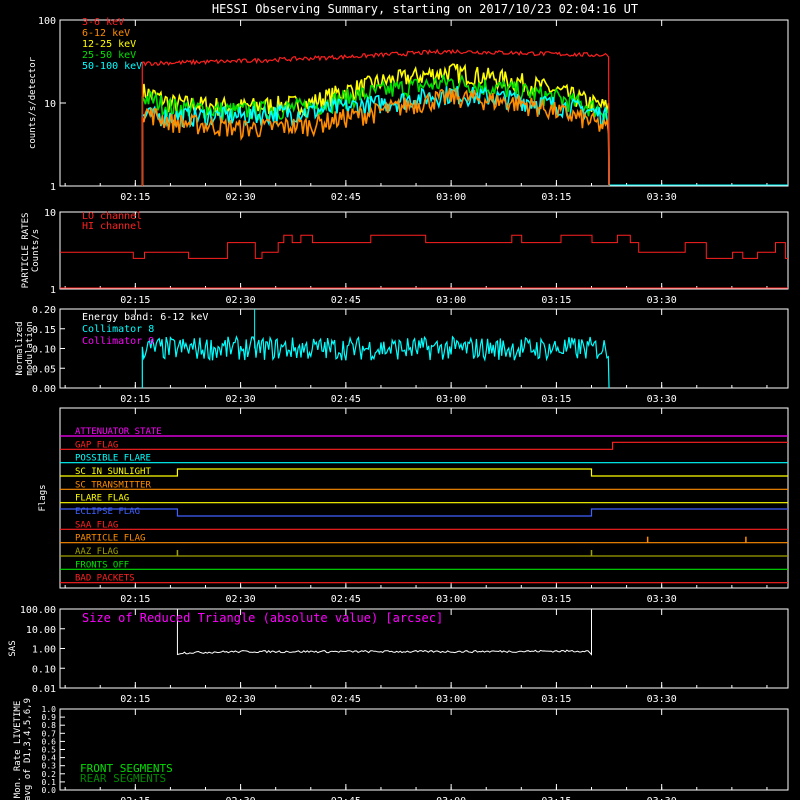 This screenshot has width=800, height=800. Describe the element at coordinates (41, 630) in the screenshot. I see `y-tick-label: 10.00` at that location.